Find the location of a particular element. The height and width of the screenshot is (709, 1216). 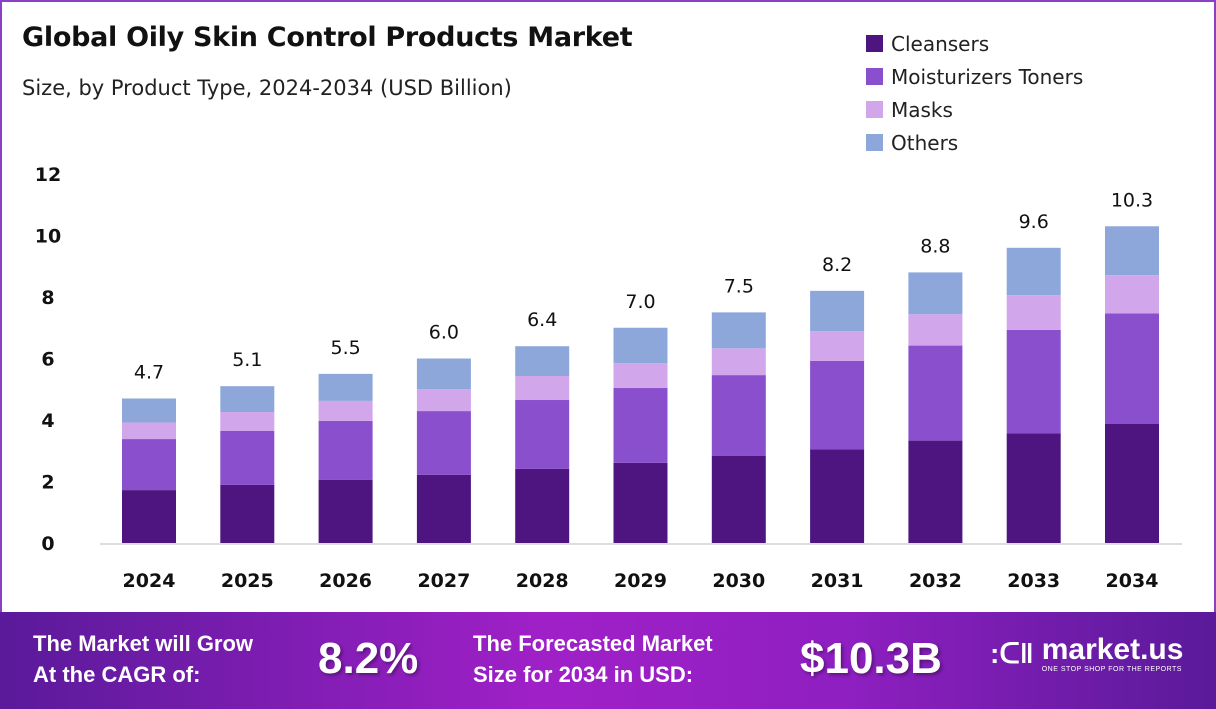

legend-item-others: Others is located at coordinates (974, 142).